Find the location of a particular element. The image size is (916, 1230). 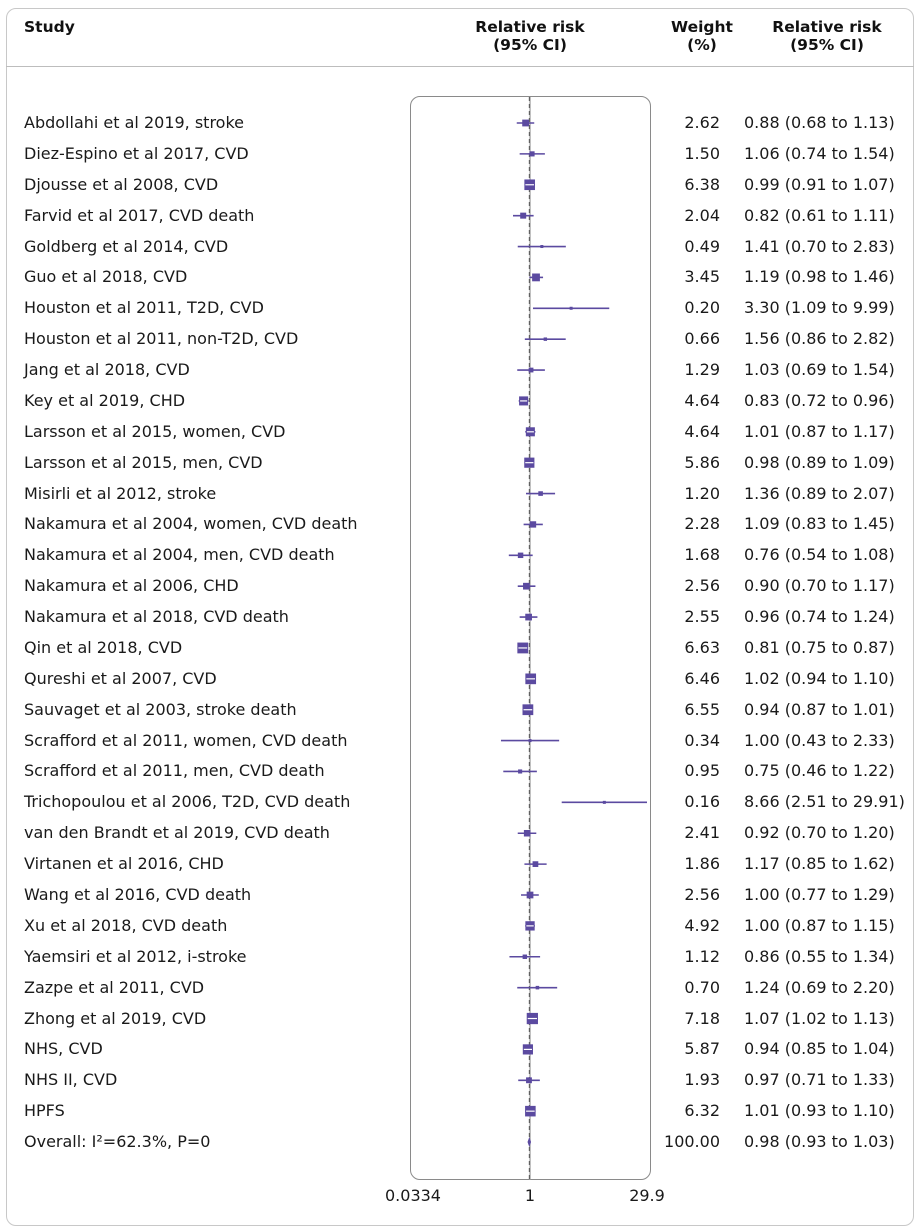

relative-risk-ci-value: 0.99 (0.91 to 1.07) is located at coordinates (819, 184).